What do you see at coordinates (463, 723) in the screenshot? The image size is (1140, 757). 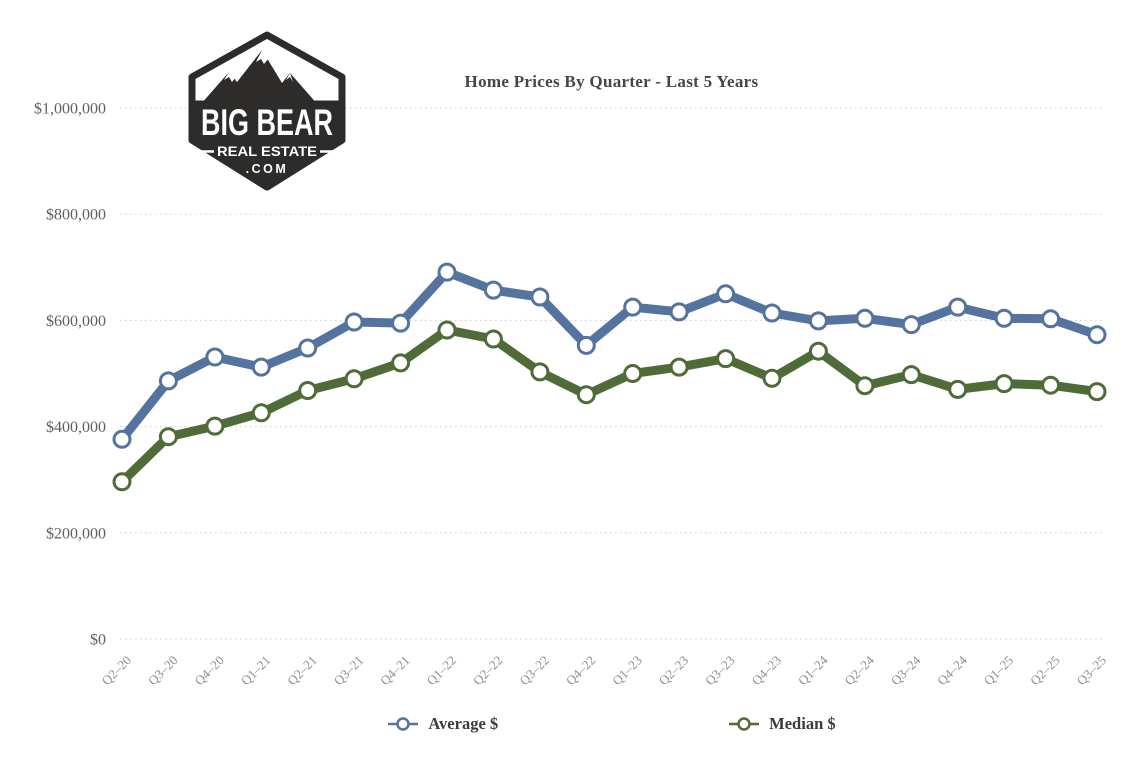 I see `legend-label-average: Average $` at bounding box center [463, 723].